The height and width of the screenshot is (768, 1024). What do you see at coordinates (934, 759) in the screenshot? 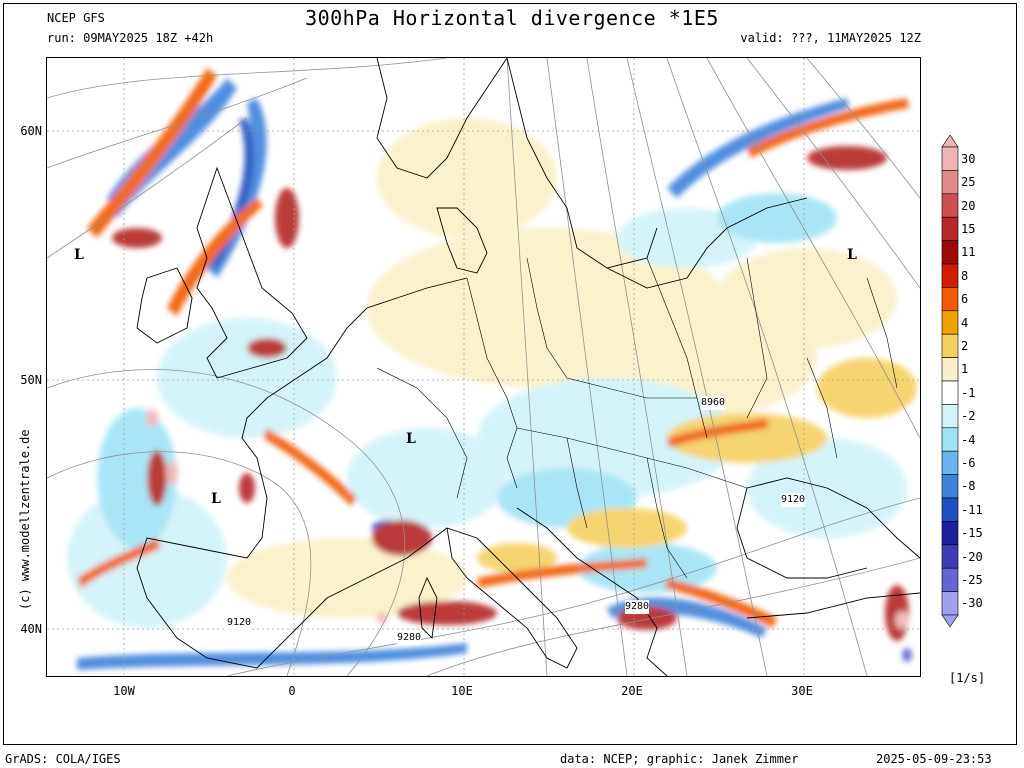
I see `footer-timestamp: 2025-05-09-23:53` at bounding box center [934, 759].